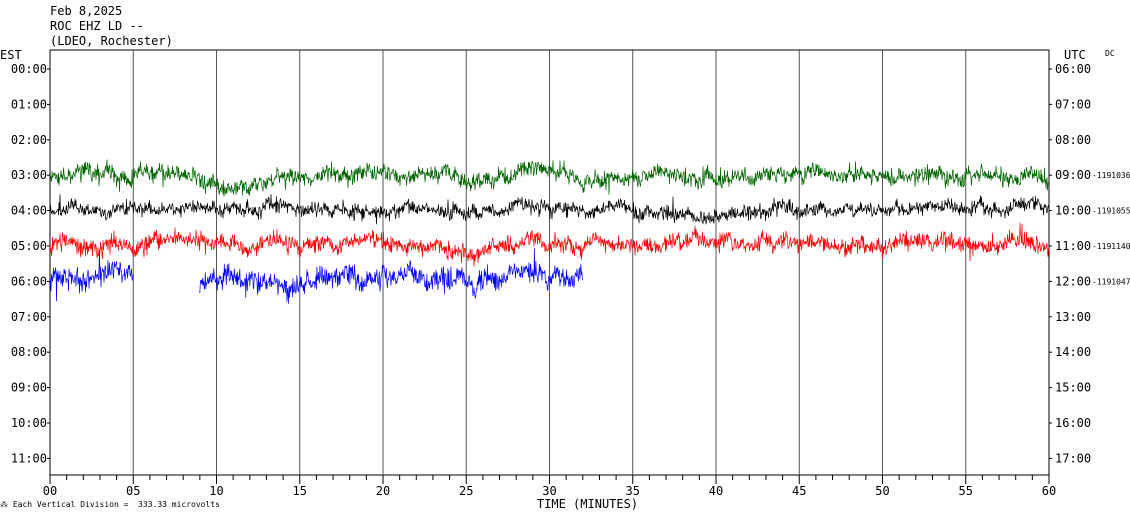  What do you see at coordinates (1075, 55) in the screenshot?
I see `right-timezone-label: UTC` at bounding box center [1075, 55].